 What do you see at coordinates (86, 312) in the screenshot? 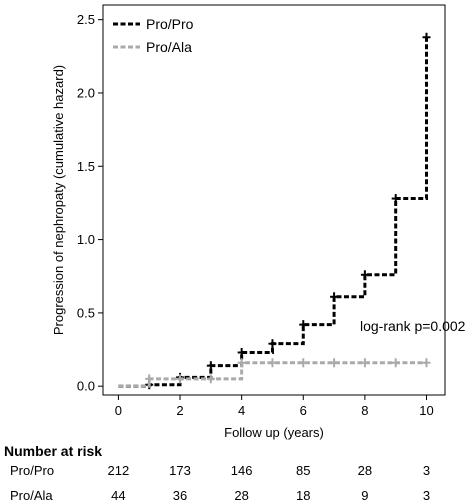
I see `y-tick-label: 0.5` at bounding box center [86, 312].